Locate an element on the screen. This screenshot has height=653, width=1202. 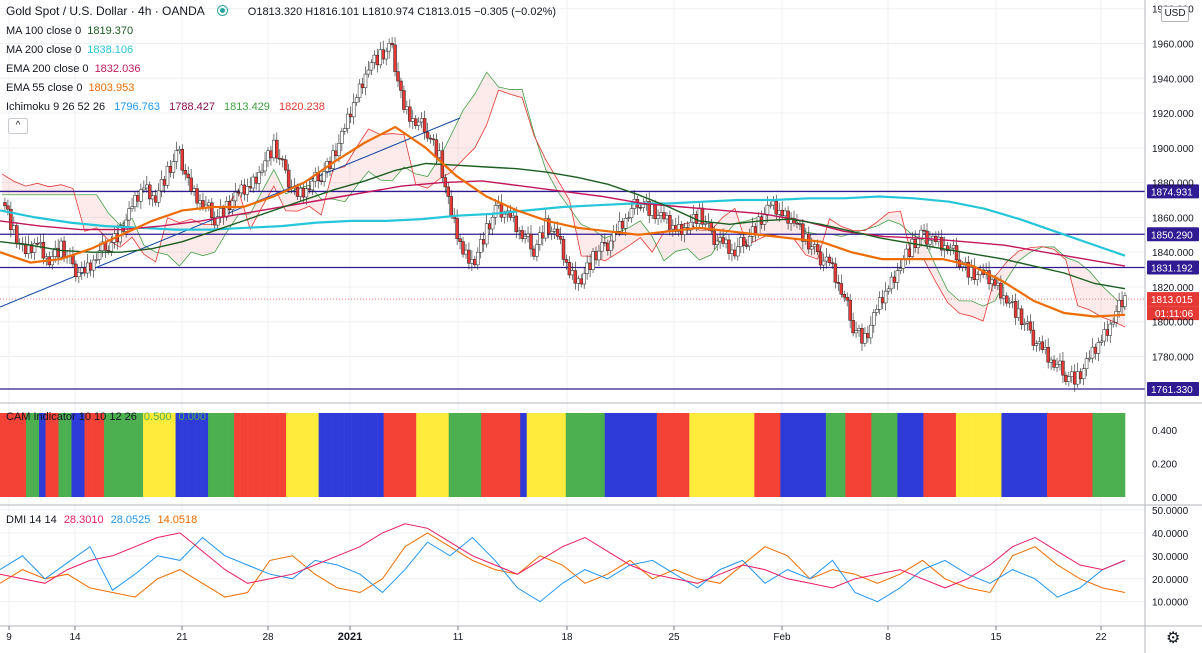
legend-value: 1819.370 is located at coordinates (110, 31).